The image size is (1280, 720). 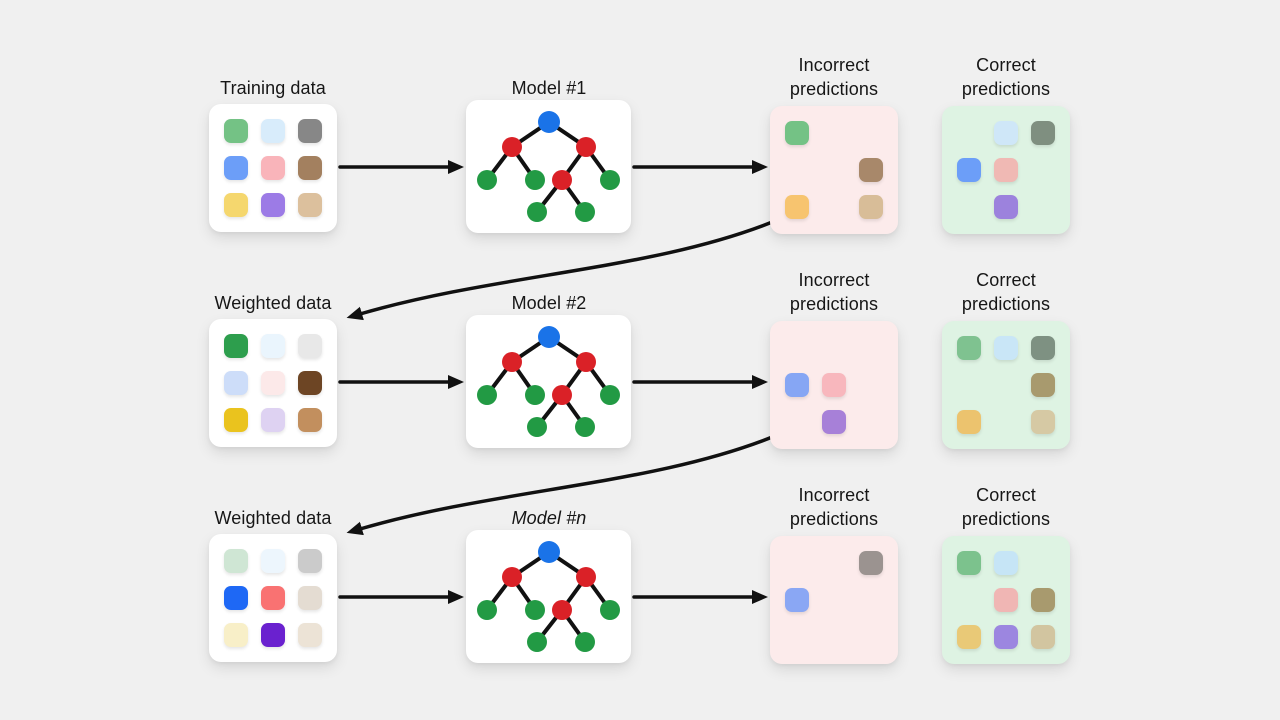 I want to click on model-2-label: Model #2, so click(x=549, y=303).